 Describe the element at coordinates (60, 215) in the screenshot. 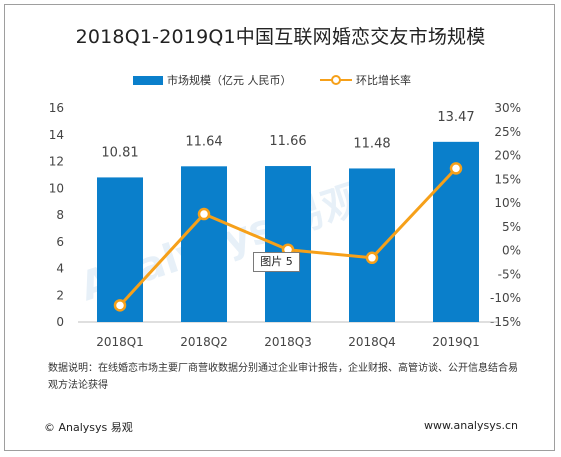

I see `left-tick-label: 8` at that location.